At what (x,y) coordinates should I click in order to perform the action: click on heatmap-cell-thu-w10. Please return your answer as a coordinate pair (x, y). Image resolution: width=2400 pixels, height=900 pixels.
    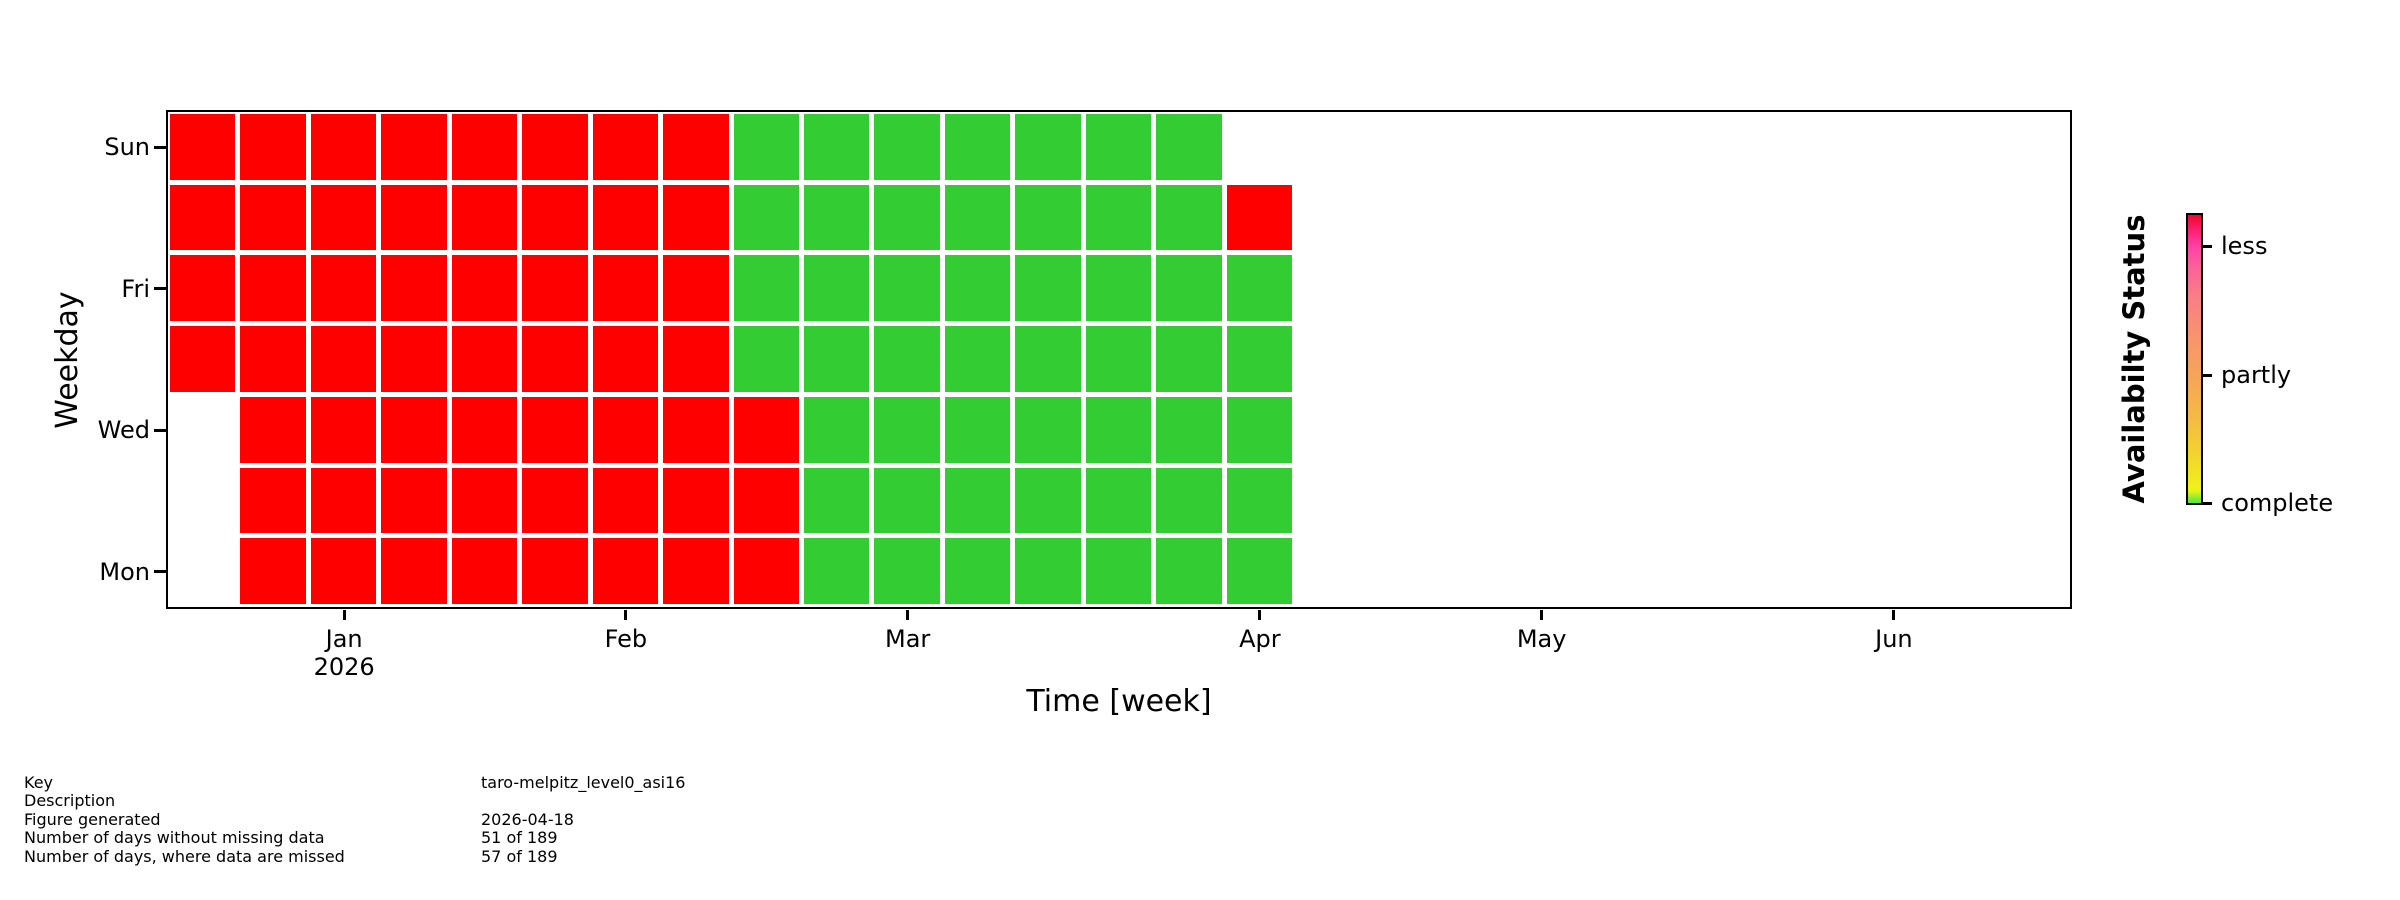
    Looking at the image, I should click on (837, 359).